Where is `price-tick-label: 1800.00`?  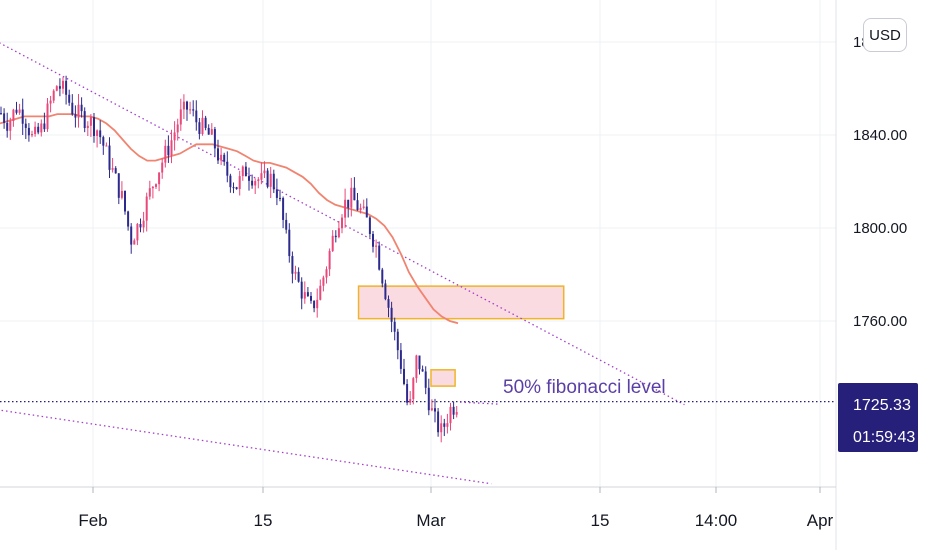
price-tick-label: 1800.00 is located at coordinates (880, 228).